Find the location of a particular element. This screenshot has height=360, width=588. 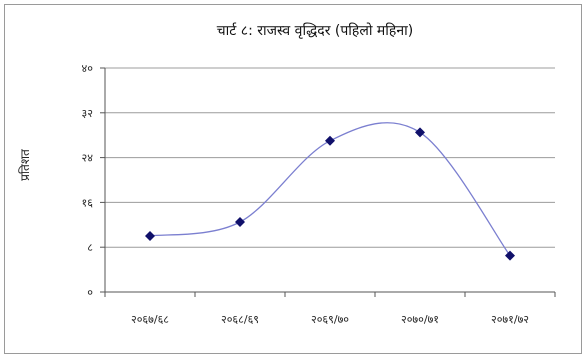

x-tick-label-2: २०६९/७० is located at coordinates (330, 319).